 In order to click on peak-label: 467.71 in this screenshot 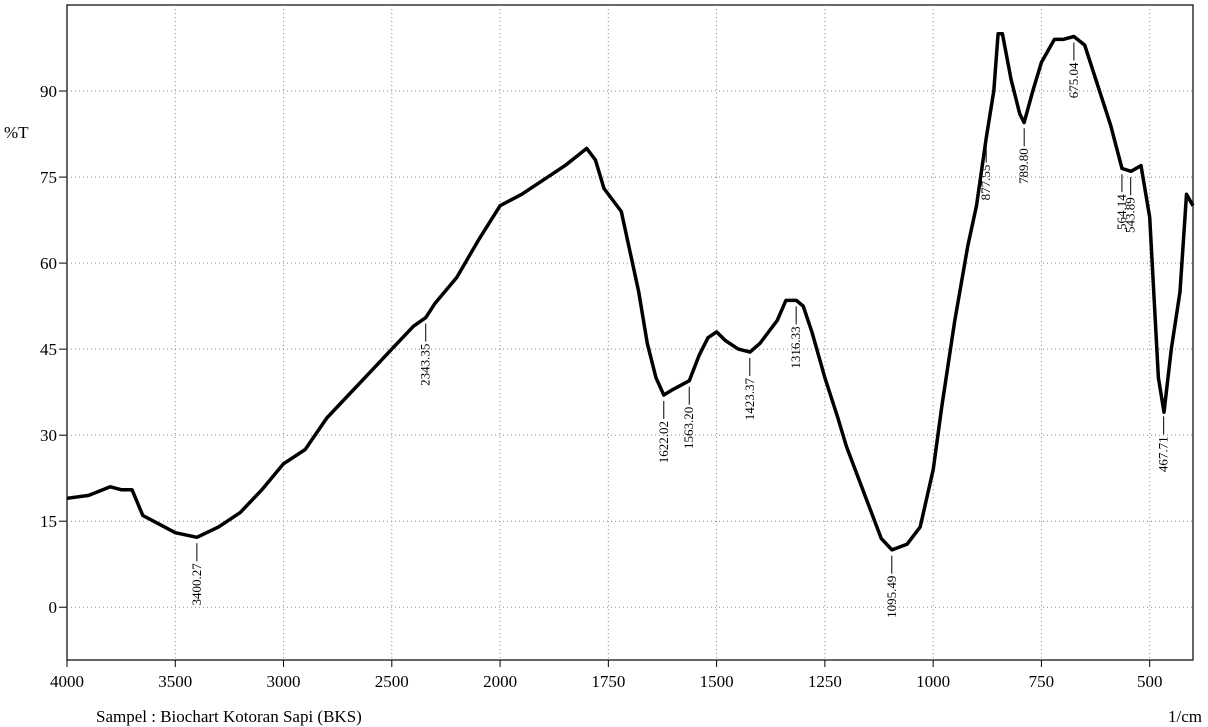, I will do `click(1163, 454)`.